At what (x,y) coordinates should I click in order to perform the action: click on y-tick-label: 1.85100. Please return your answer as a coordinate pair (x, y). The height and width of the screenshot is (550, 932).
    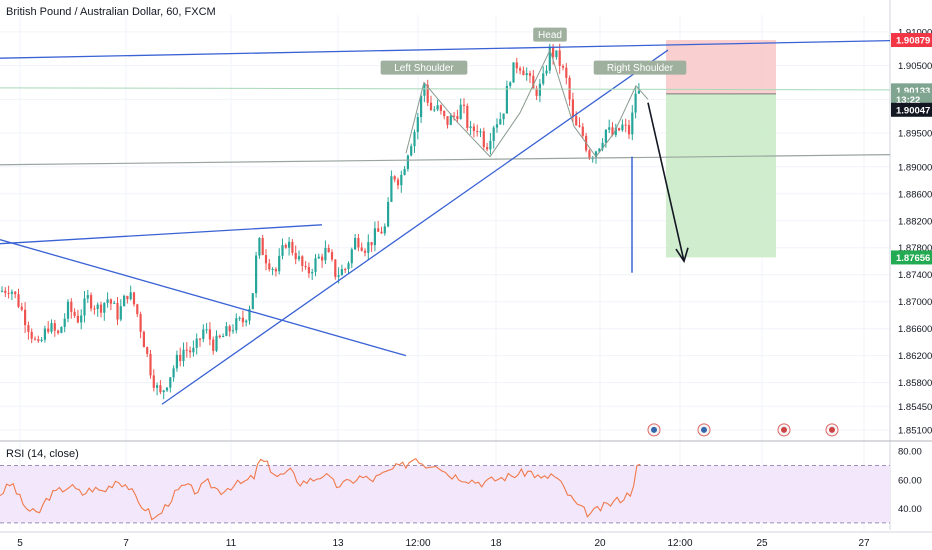
    Looking at the image, I should click on (915, 430).